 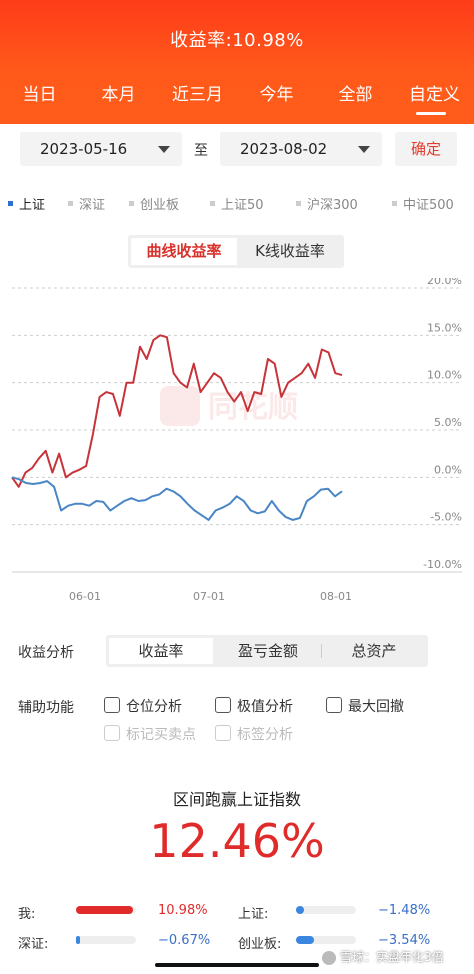 I want to click on stat-value-chinext: −3.54%, so click(x=404, y=940).